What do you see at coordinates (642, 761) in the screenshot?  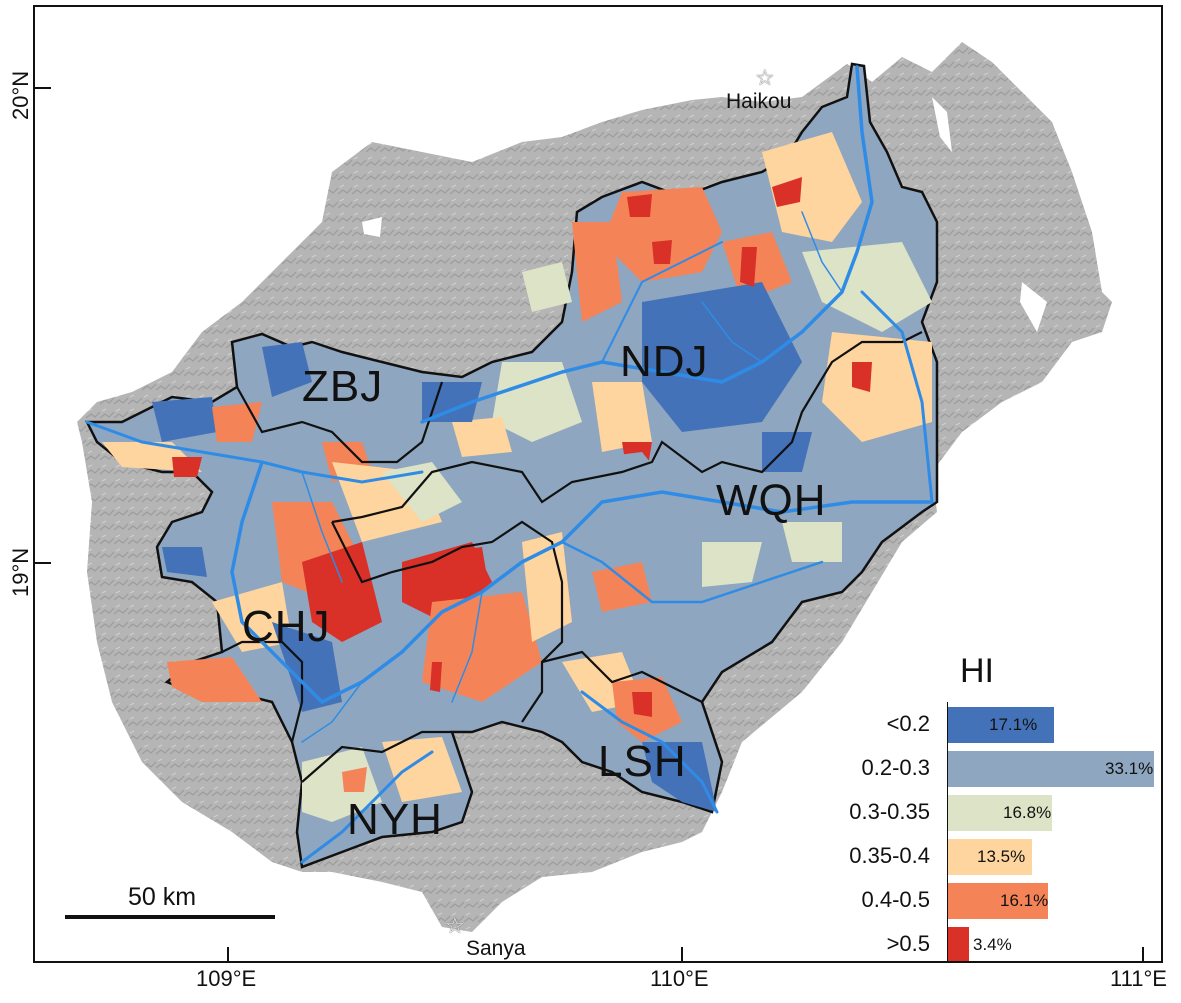 I see `region-label-lsh: LSH` at bounding box center [642, 761].